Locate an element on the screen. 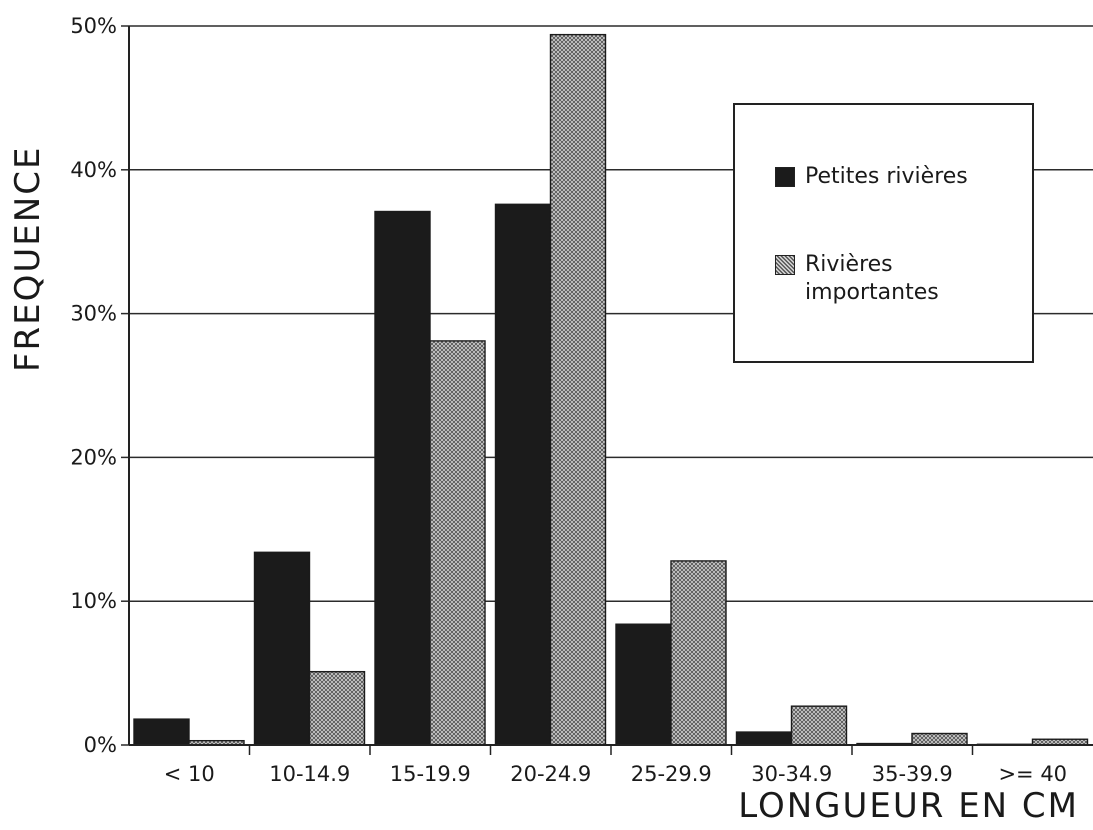 The height and width of the screenshot is (830, 1093). legend-item-rivieres-importantes: Rivières importantes is located at coordinates (857, 279).